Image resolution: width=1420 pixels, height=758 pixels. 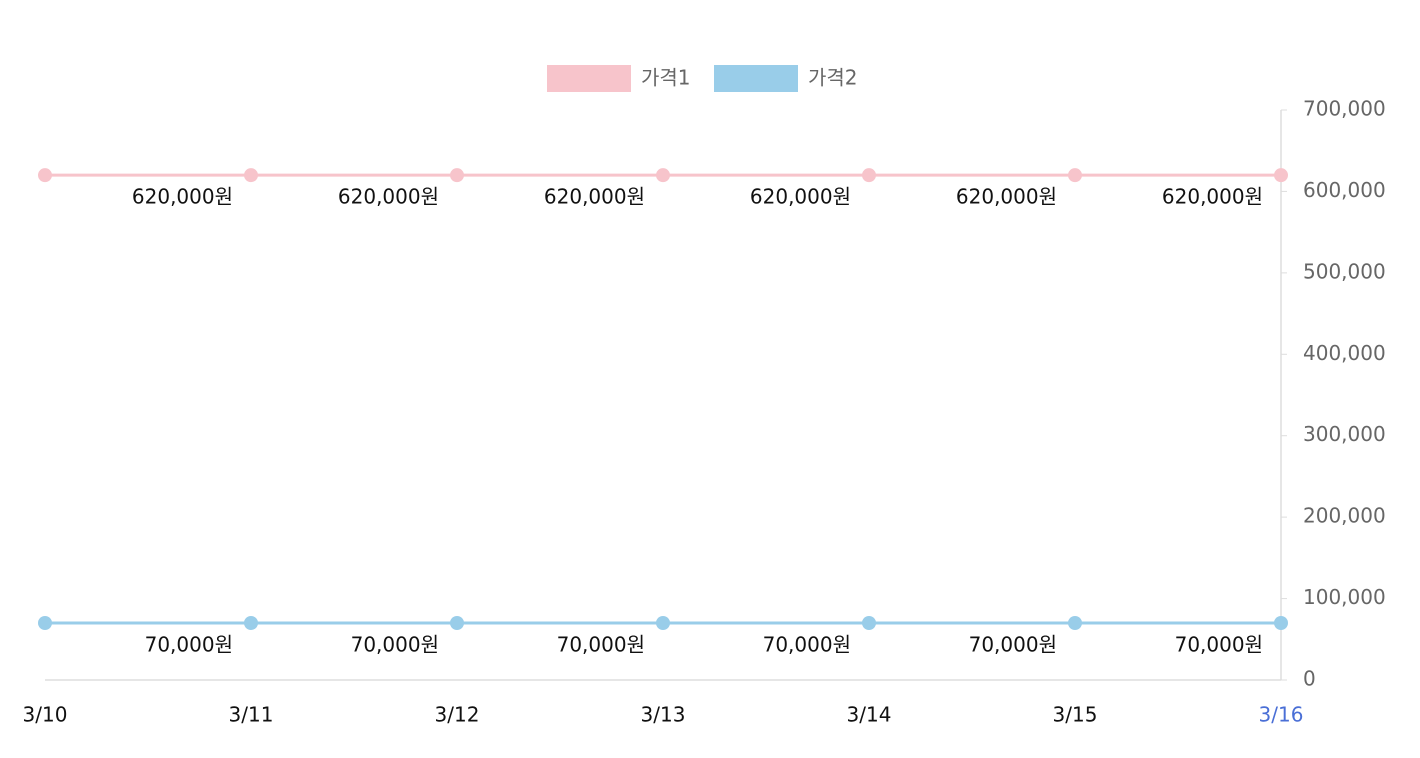 What do you see at coordinates (45, 715) in the screenshot?
I see `x-tick-label: 3/10` at bounding box center [45, 715].